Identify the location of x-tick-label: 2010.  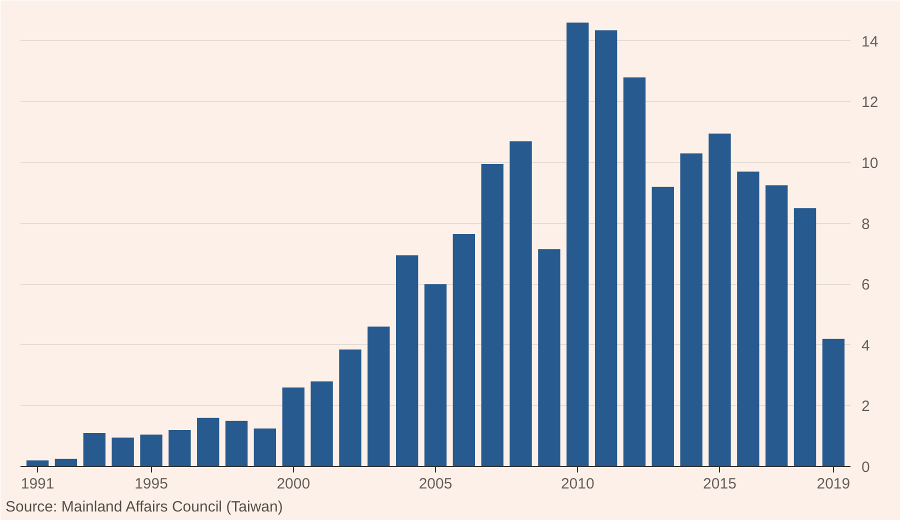
(577, 484).